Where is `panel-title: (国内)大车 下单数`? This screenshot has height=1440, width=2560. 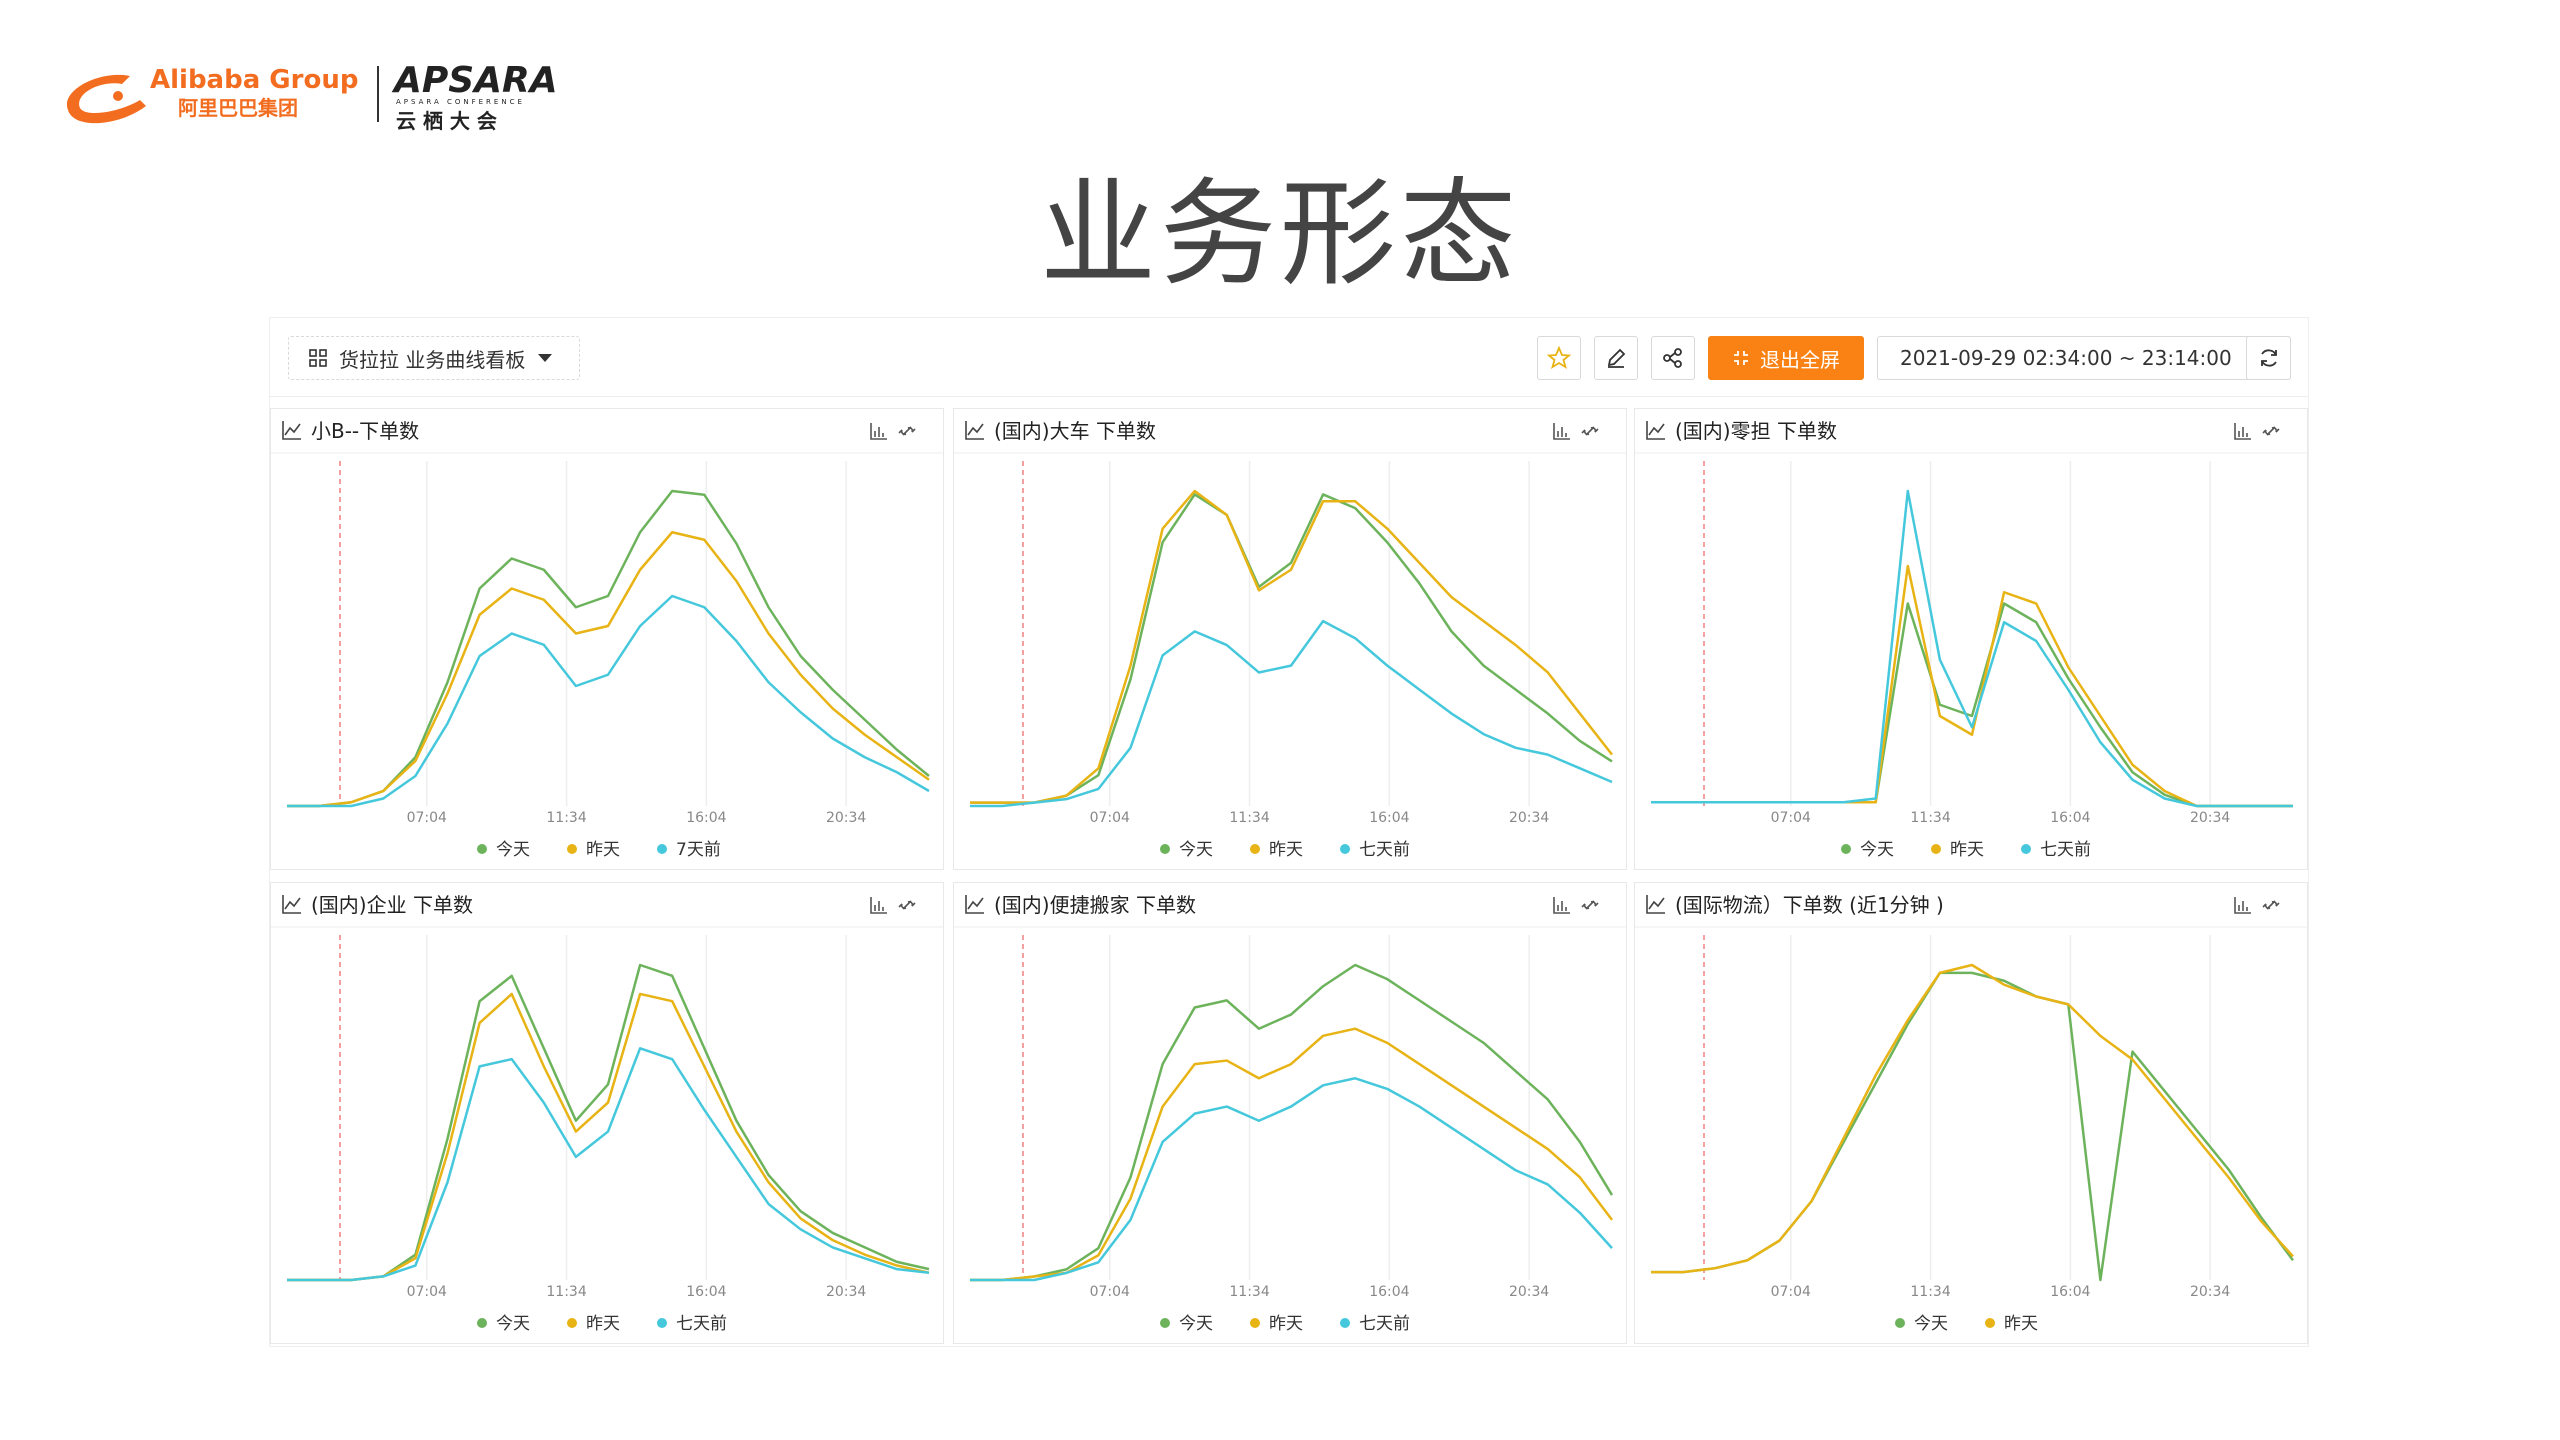
panel-title: (国内)大车 下单数 is located at coordinates (1075, 431).